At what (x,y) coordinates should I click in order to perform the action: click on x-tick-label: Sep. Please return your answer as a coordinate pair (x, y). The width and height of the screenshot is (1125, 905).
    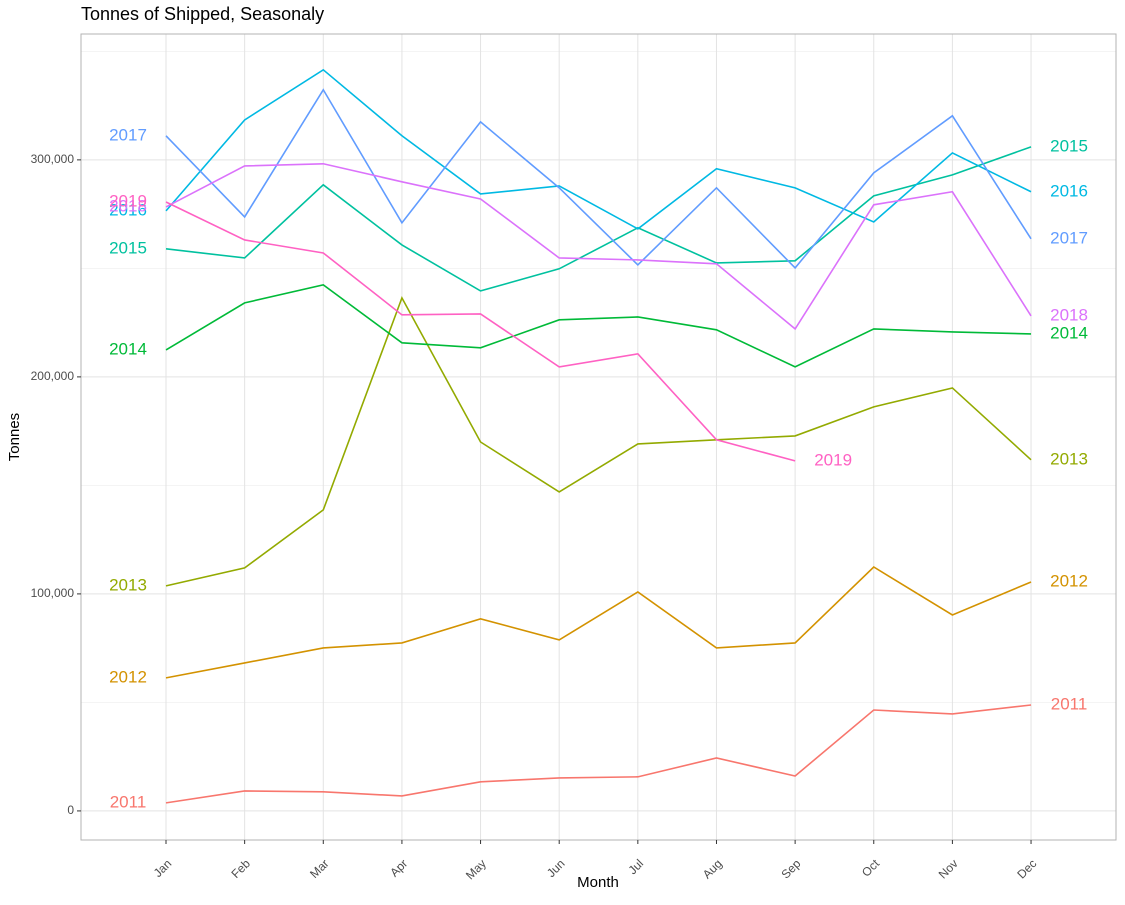
    Looking at the image, I should click on (790, 868).